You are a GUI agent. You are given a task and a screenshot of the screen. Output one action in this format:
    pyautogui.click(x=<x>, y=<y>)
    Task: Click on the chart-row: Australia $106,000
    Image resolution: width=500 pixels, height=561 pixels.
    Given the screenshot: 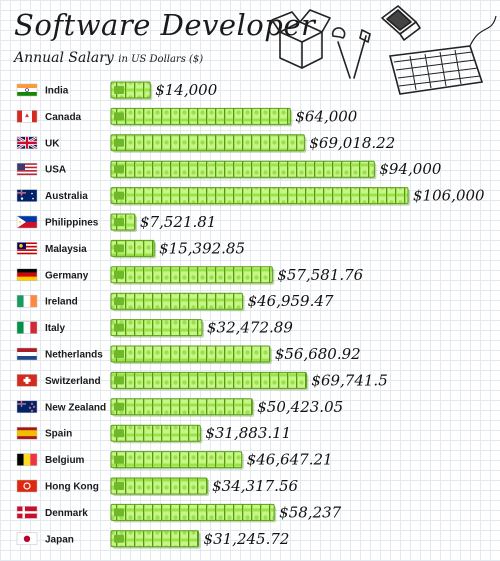 What is the action you would take?
    pyautogui.click(x=250, y=196)
    